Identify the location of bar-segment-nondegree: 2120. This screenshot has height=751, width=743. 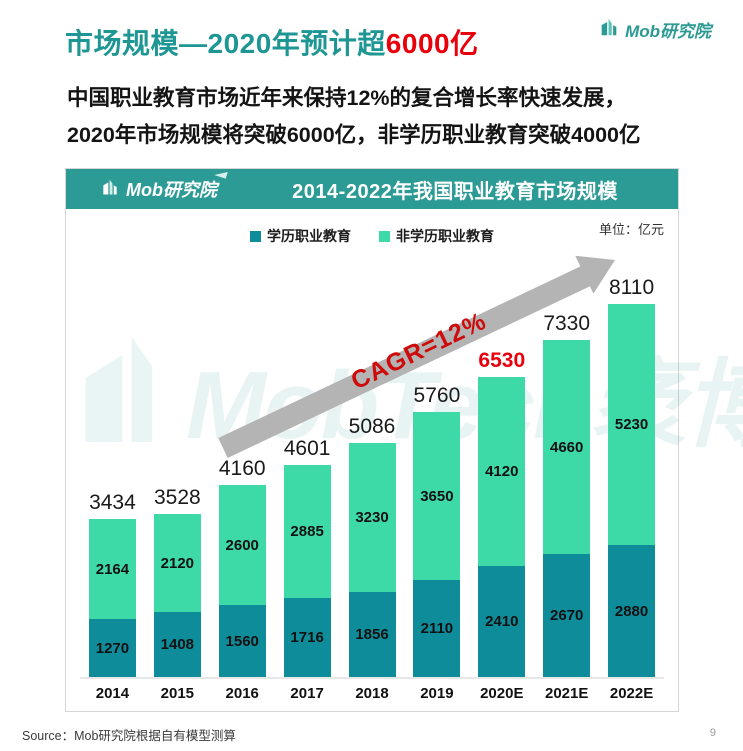
(177, 563).